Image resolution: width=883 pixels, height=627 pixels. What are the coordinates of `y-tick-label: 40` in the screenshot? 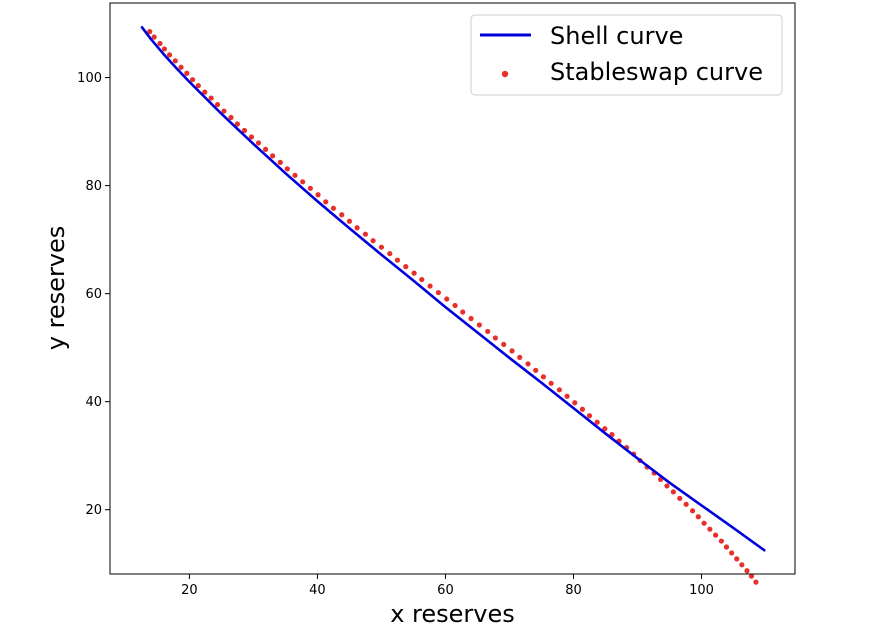 It's located at (93, 402).